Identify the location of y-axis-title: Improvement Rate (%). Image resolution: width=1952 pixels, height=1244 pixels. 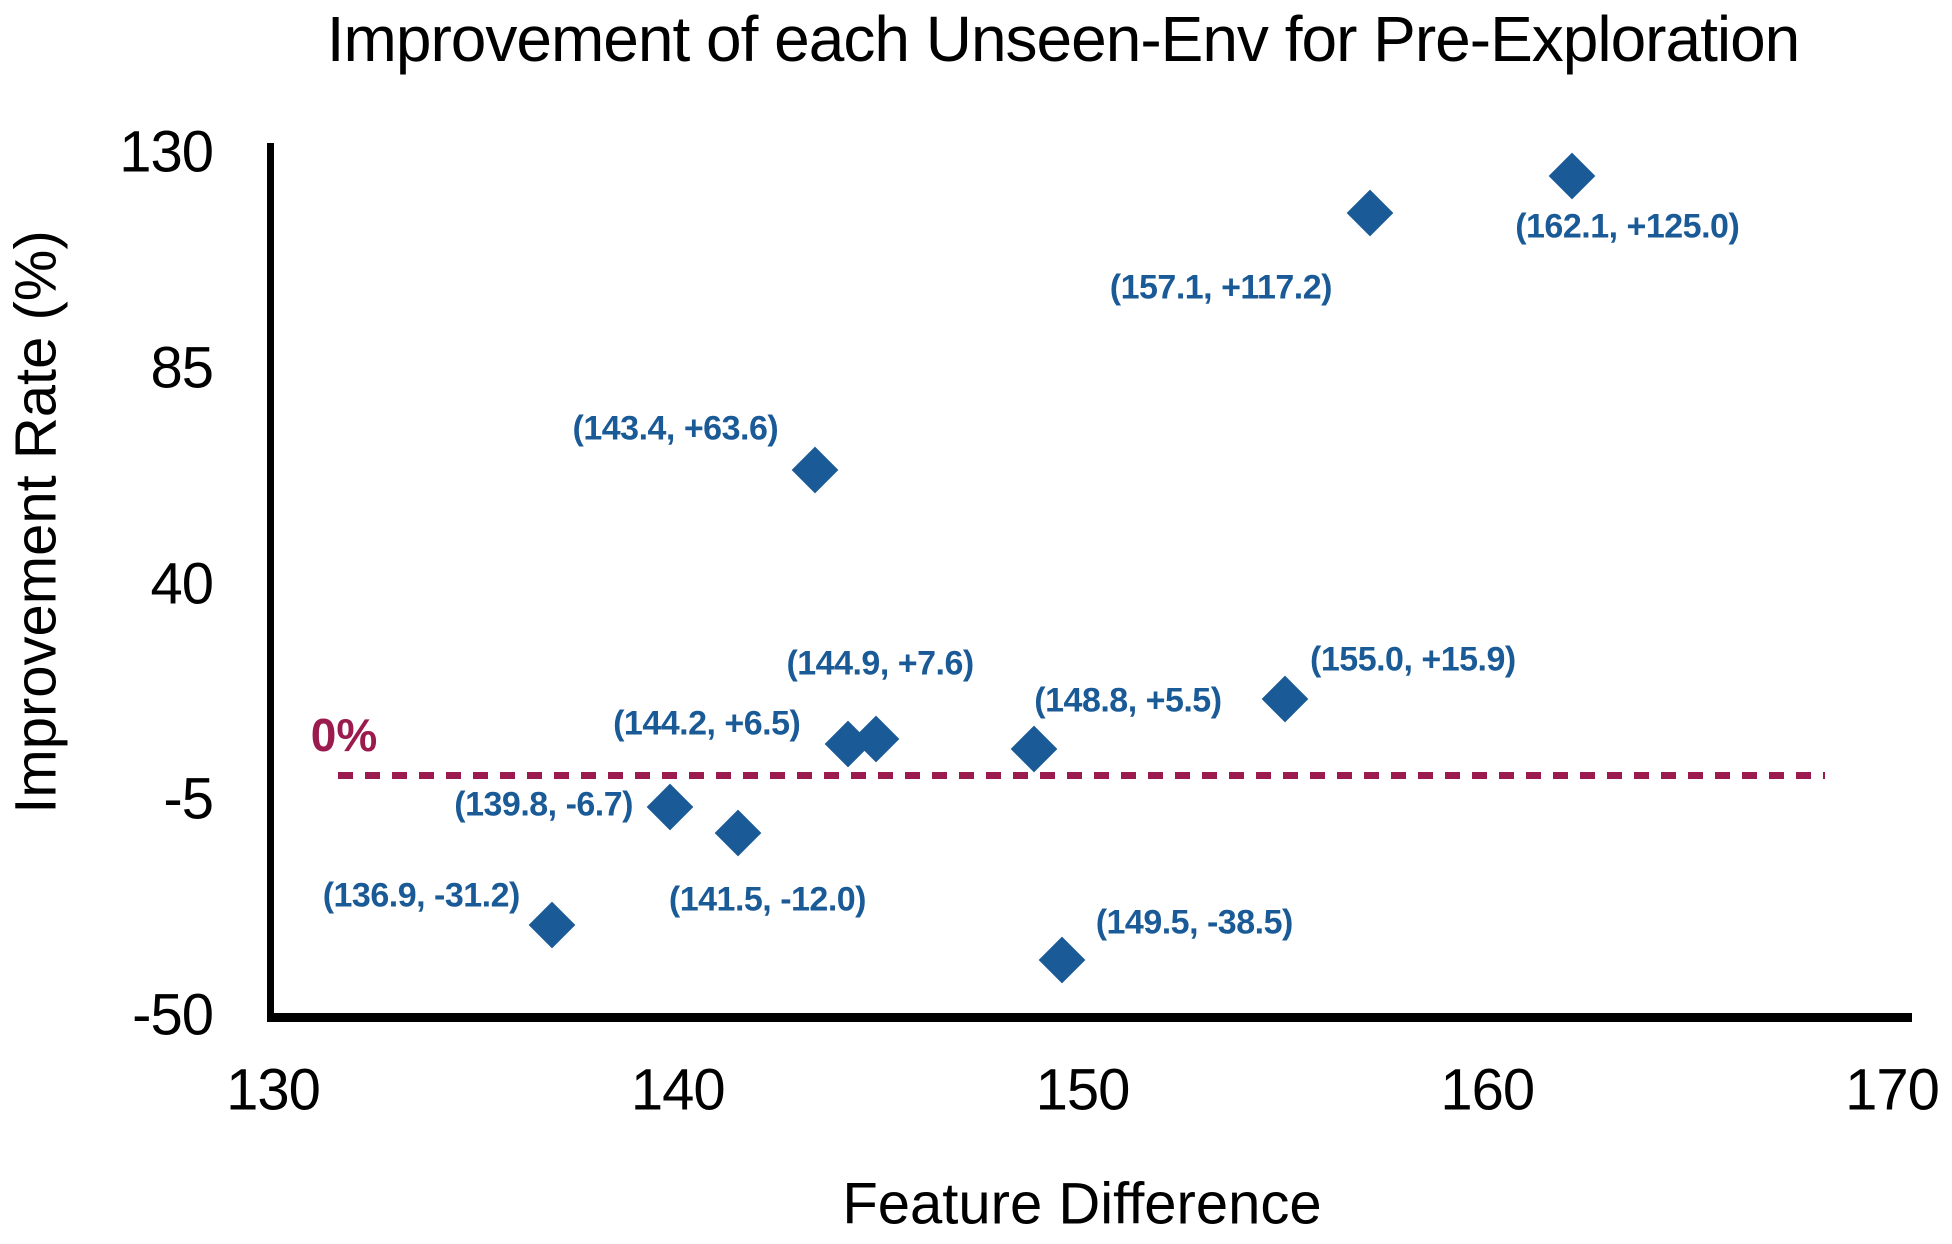
(36, 522).